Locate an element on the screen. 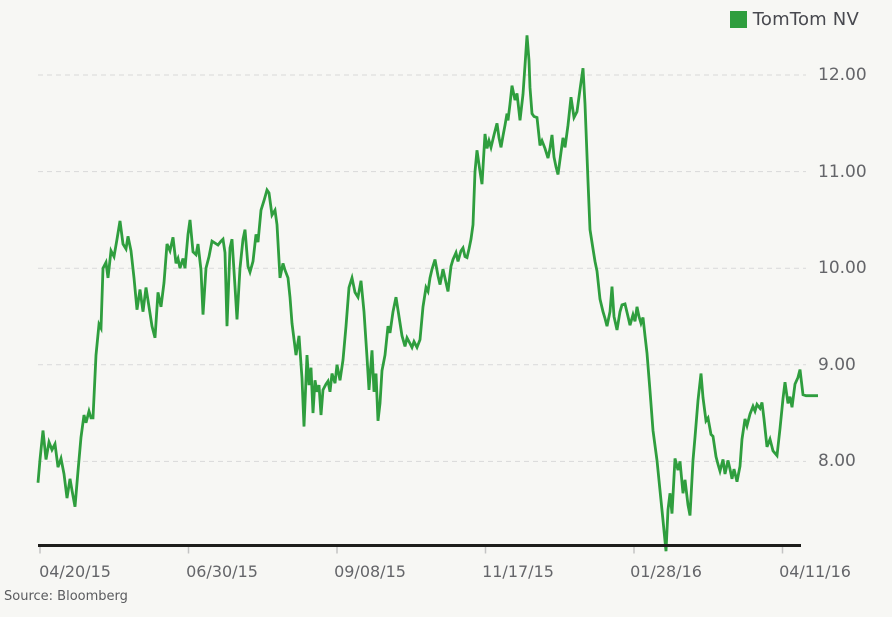 The image size is (892, 617). x-axis-label: 04/11/16 is located at coordinates (815, 571).